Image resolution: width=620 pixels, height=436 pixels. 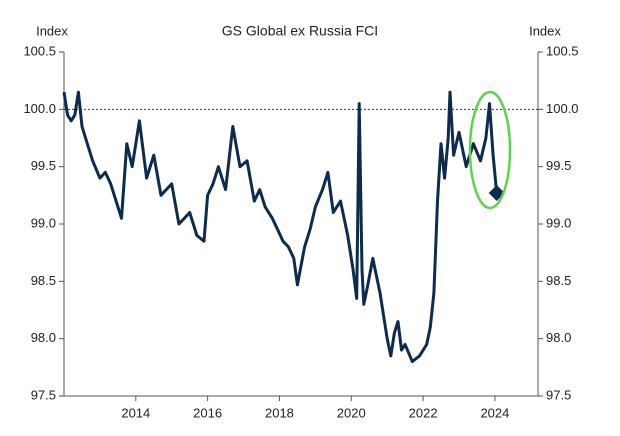 I want to click on x-tick-label: 2014, so click(x=135, y=412).